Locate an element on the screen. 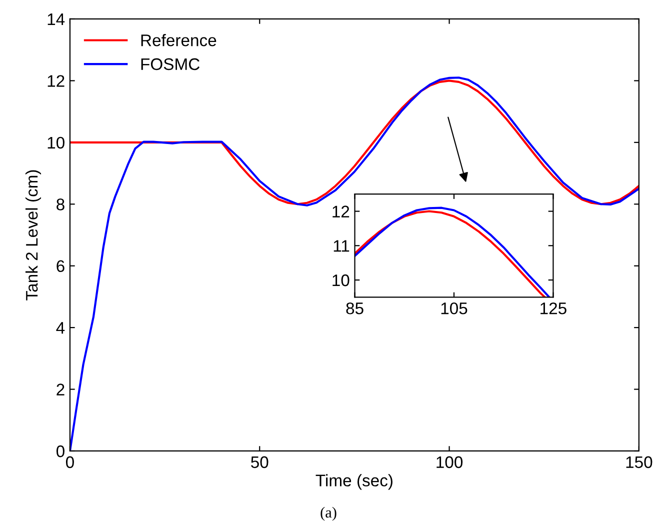  legend-label: FOSMC is located at coordinates (170, 64).